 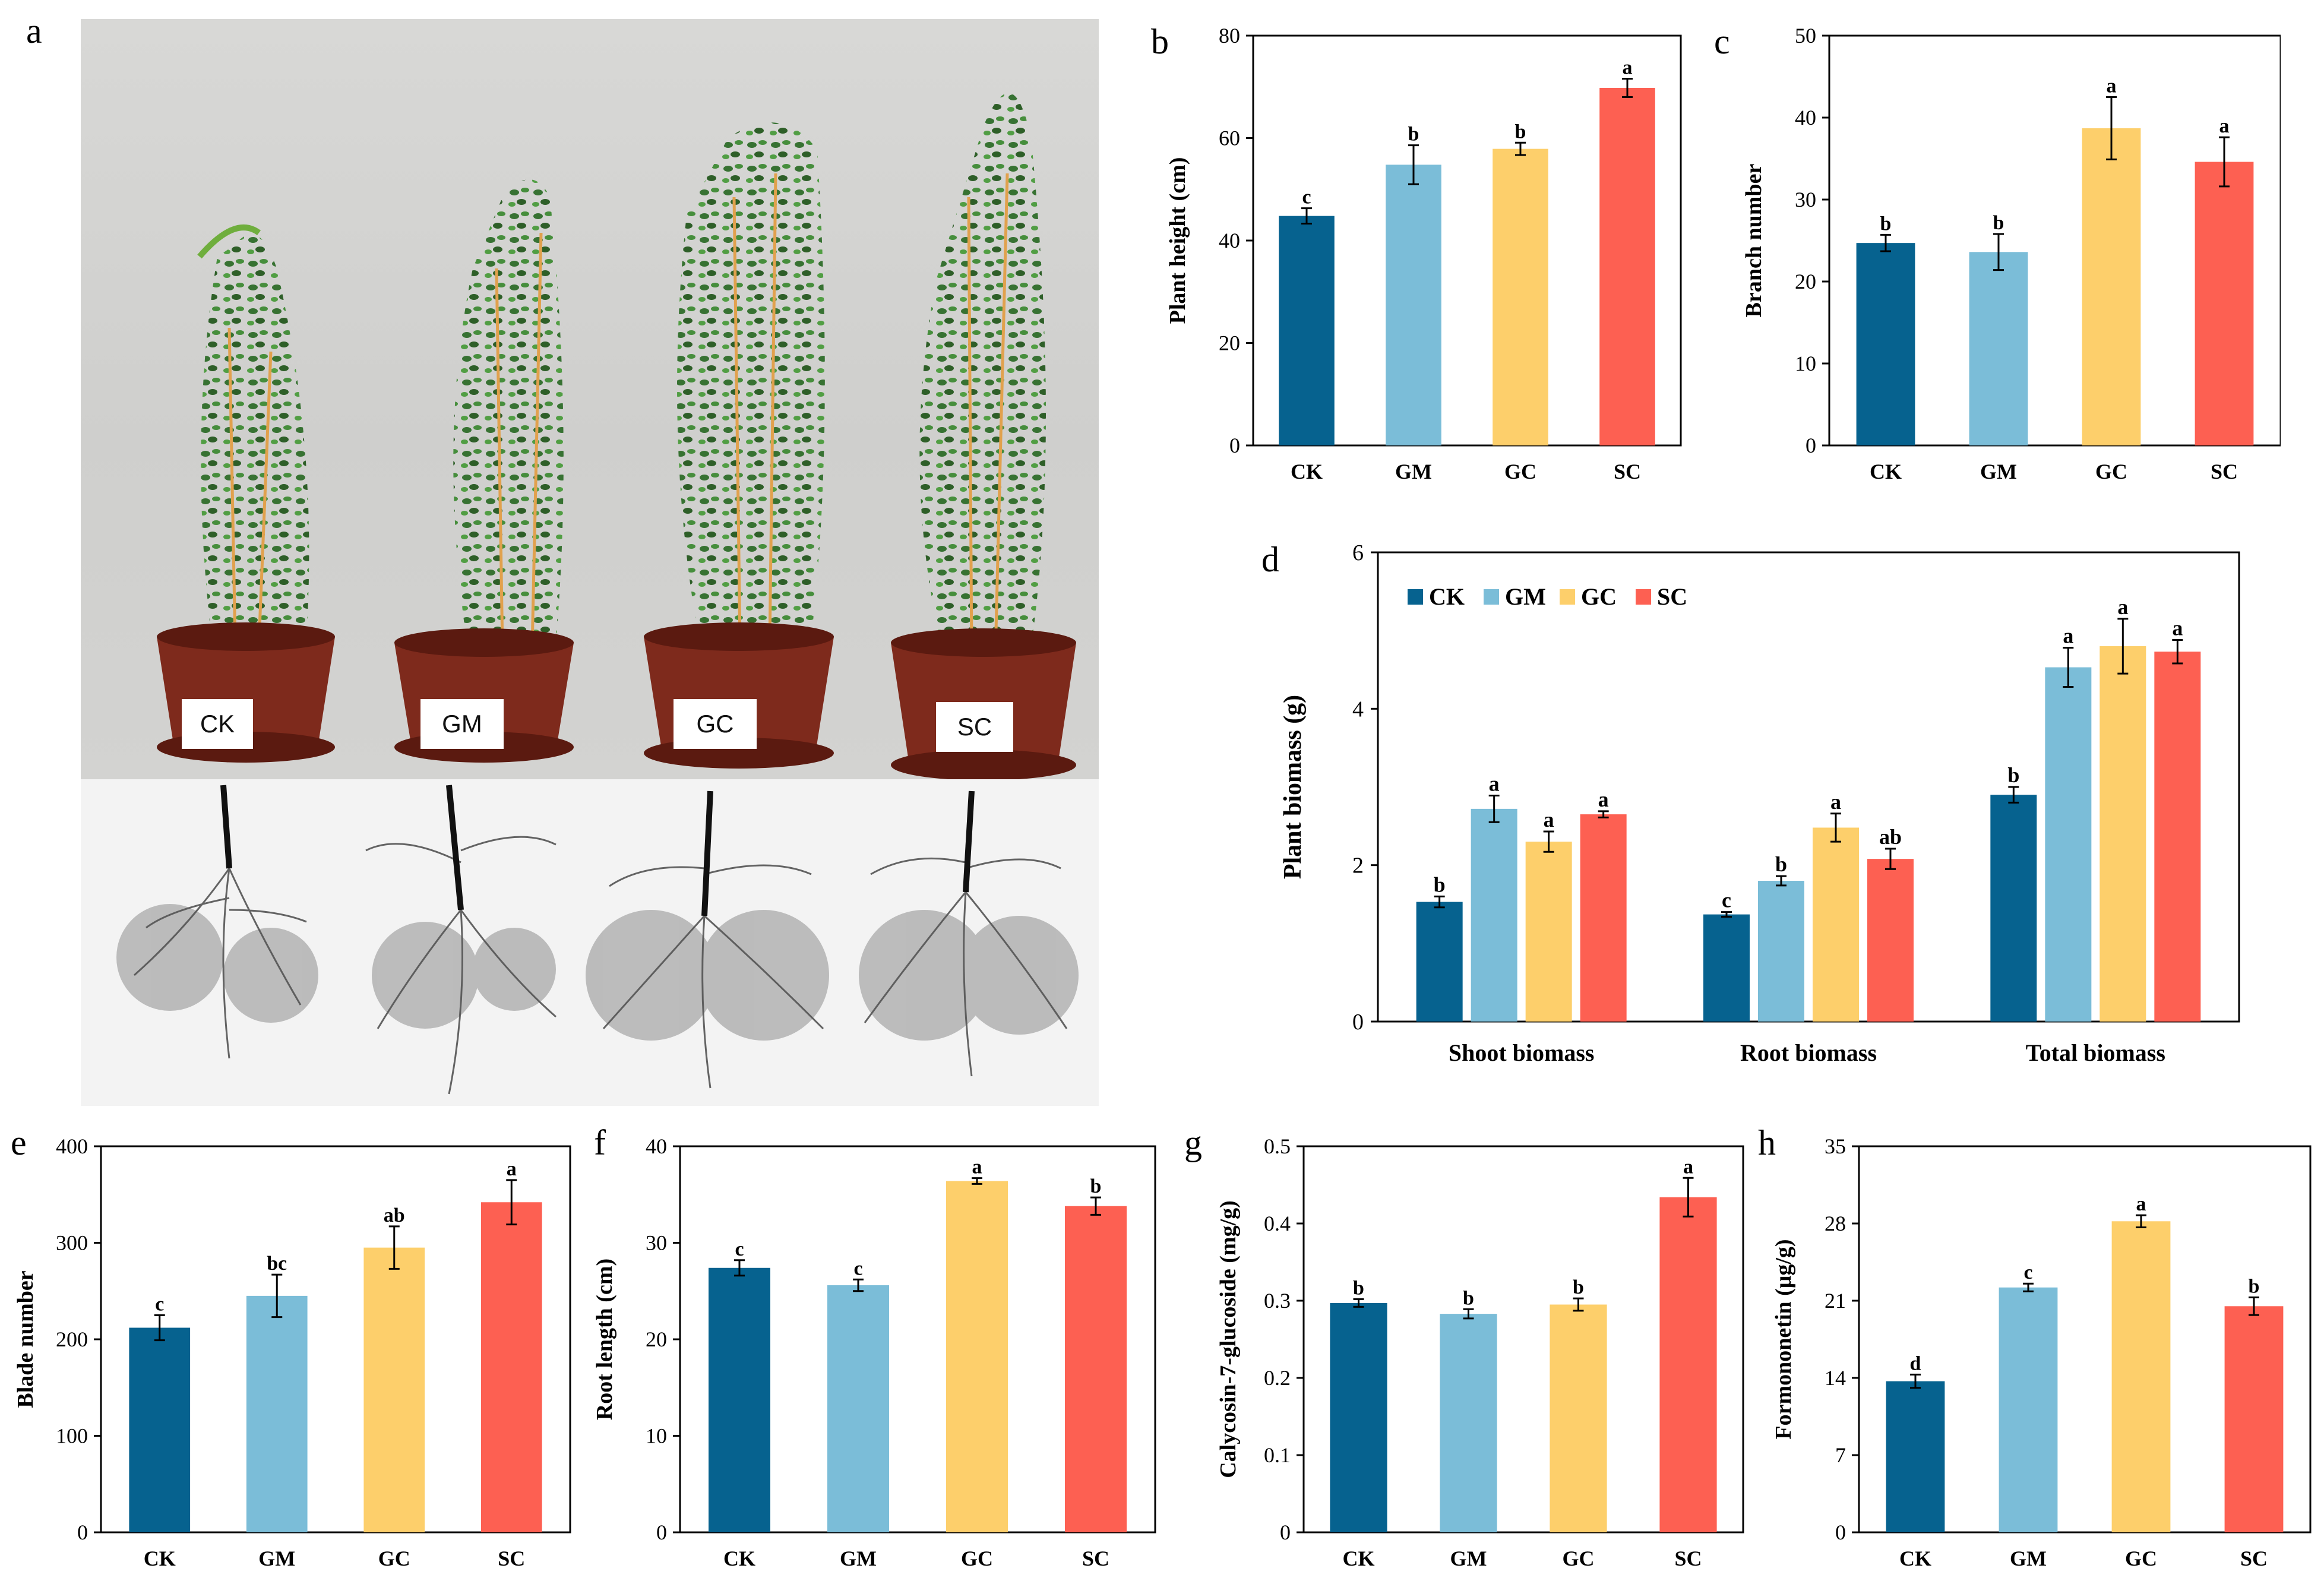 I want to click on legend-label: SC, so click(x=1672, y=596).